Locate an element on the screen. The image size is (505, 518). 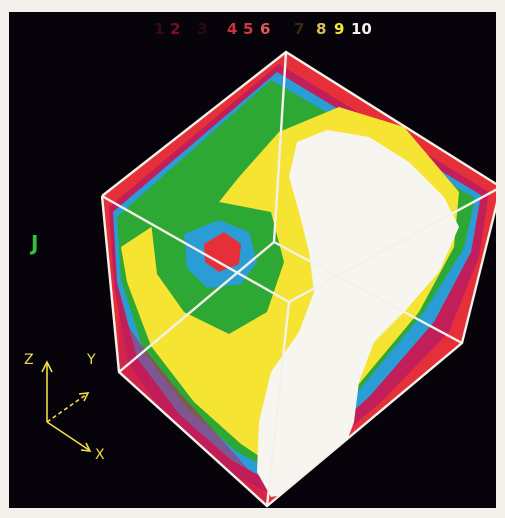
lower-shadow-region is located at coordinates (195, 409).